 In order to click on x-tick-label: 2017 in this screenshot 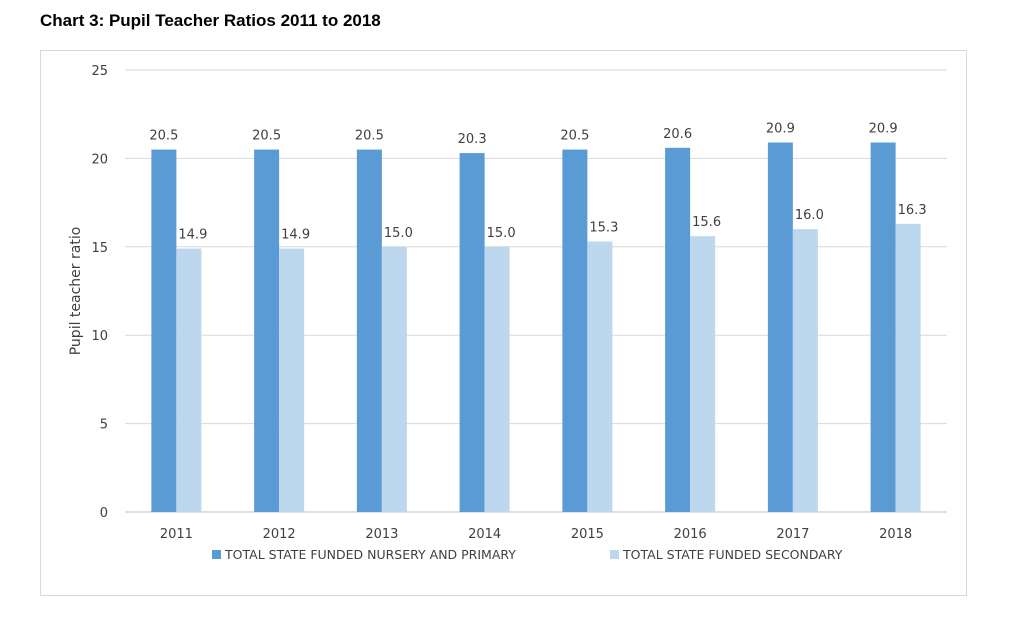, I will do `click(792, 534)`.